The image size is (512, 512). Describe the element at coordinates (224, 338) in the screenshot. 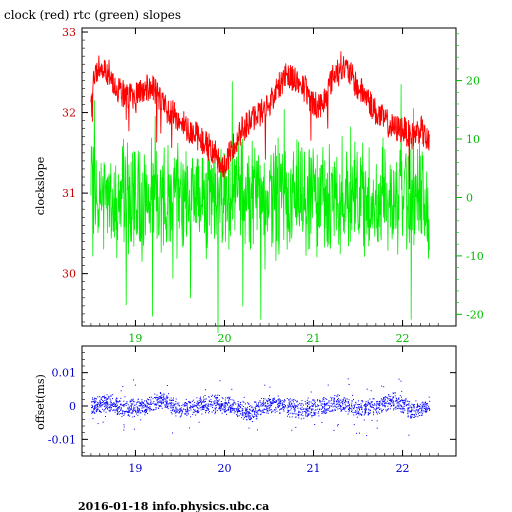

I see `top-x-tick-label: 20` at that location.